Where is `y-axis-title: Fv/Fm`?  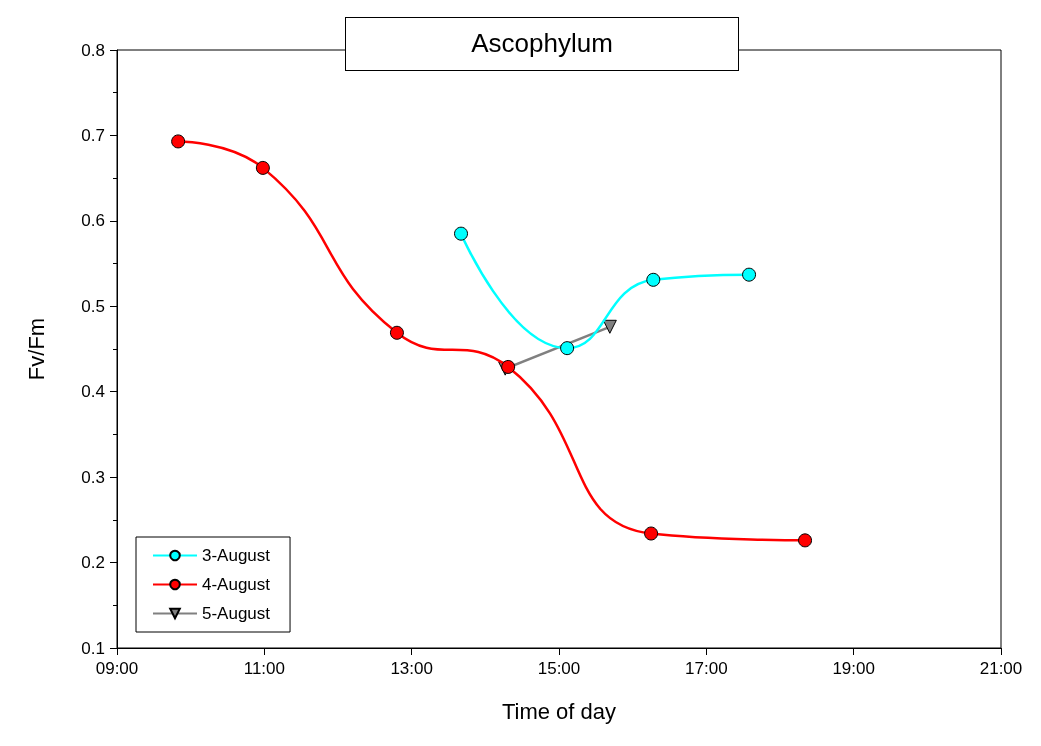 y-axis-title: Fv/Fm is located at coordinates (36, 349).